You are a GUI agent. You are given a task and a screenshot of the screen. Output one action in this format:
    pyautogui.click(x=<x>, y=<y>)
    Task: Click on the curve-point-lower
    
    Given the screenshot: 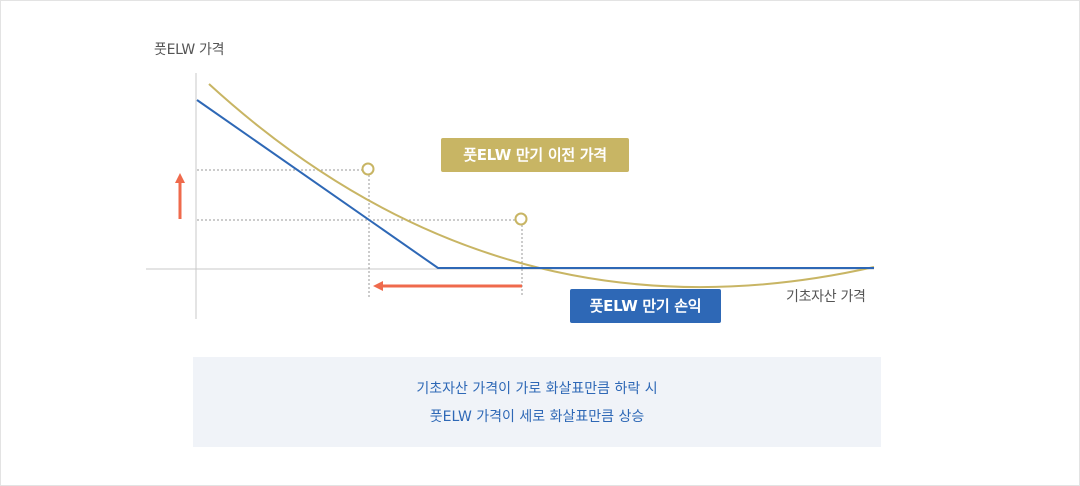 What is the action you would take?
    pyautogui.click(x=521, y=219)
    